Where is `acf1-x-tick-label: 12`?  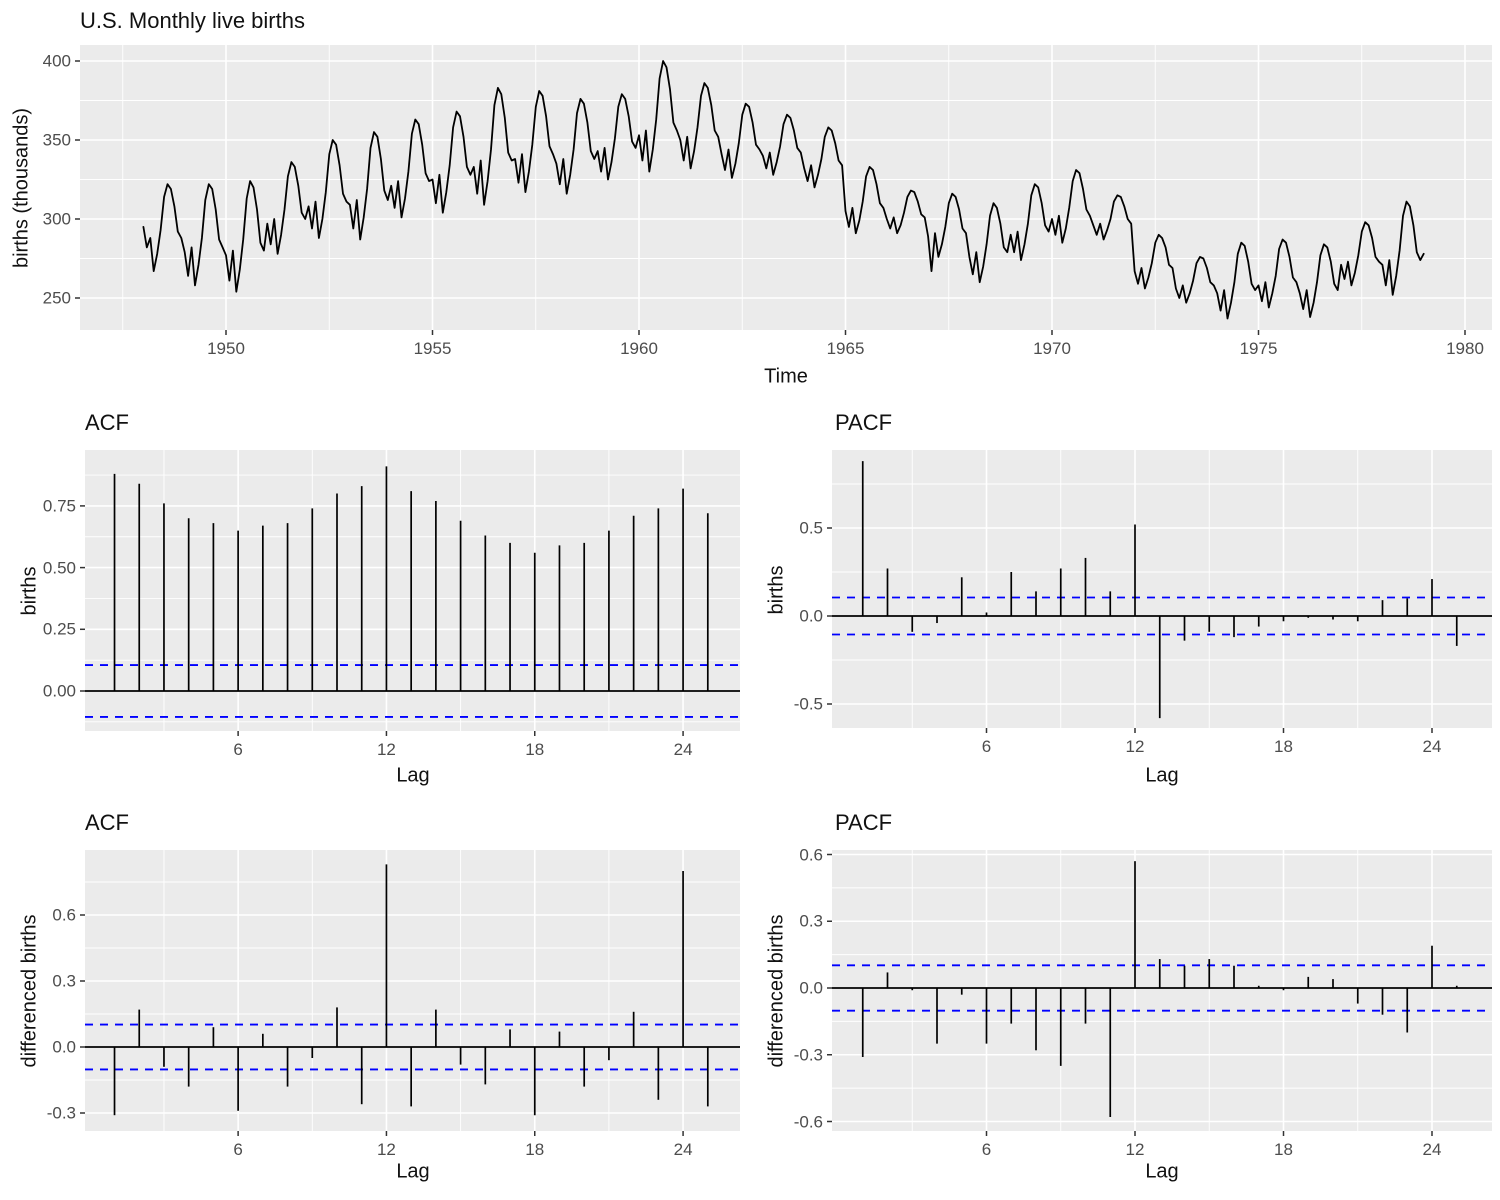 acf1-x-tick-label: 12 is located at coordinates (386, 749).